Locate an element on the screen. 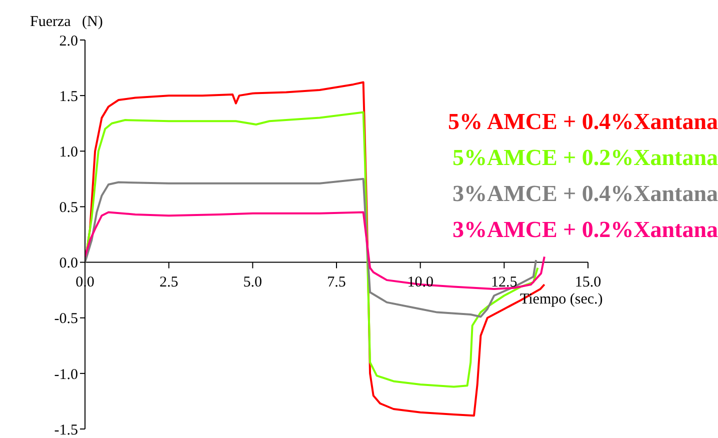 Image resolution: width=718 pixels, height=438 pixels. y-tick-label: 1.5 is located at coordinates (68, 96).